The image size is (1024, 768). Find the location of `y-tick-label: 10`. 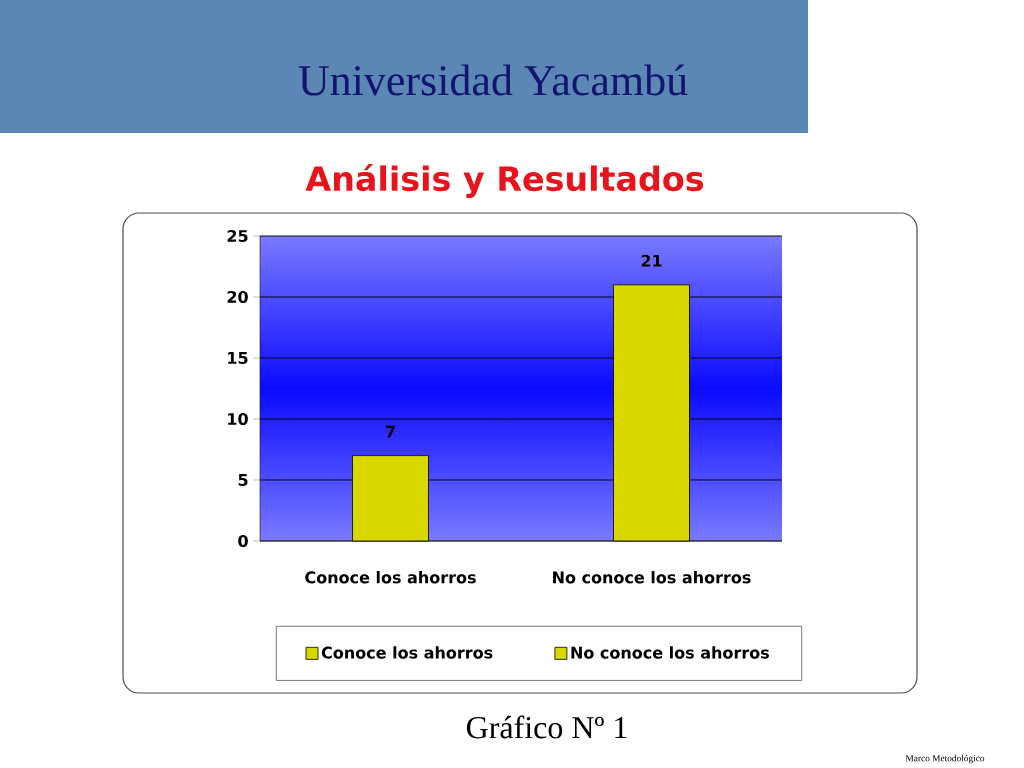

y-tick-label: 10 is located at coordinates (238, 419).